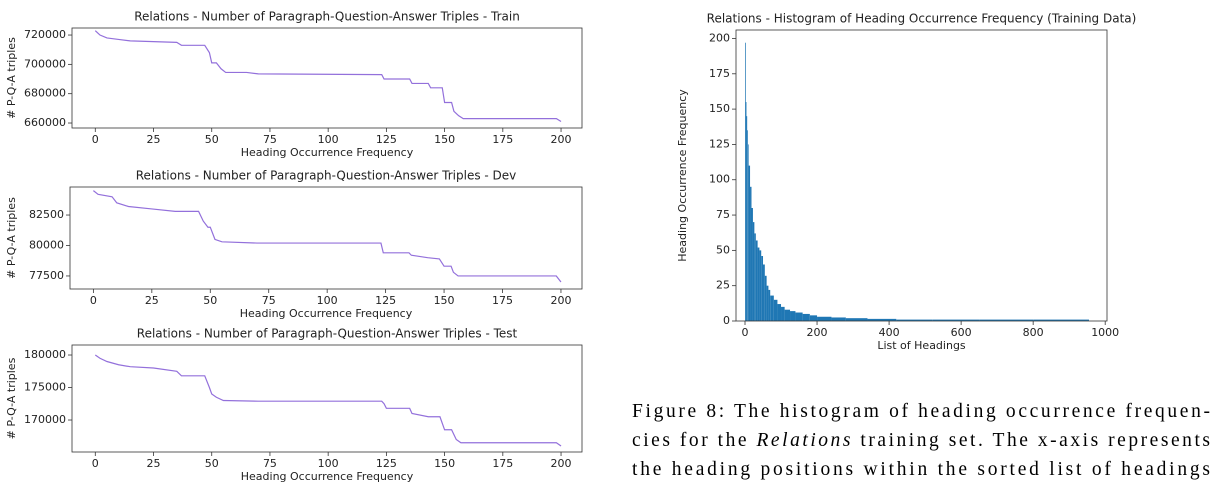 This screenshot has width=1214, height=486. What do you see at coordinates (46, 275) in the screenshot?
I see `y-tick-label: 77500` at bounding box center [46, 275].